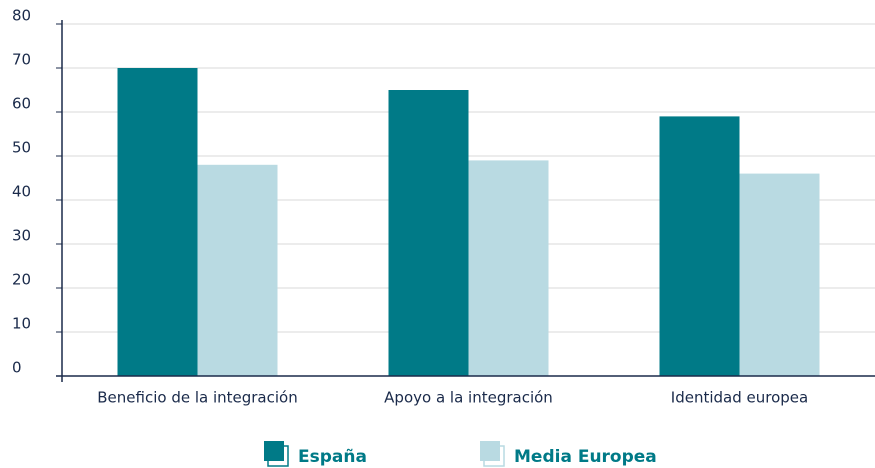  Describe the element at coordinates (332, 457) in the screenshot. I see `legend-label: España` at that location.